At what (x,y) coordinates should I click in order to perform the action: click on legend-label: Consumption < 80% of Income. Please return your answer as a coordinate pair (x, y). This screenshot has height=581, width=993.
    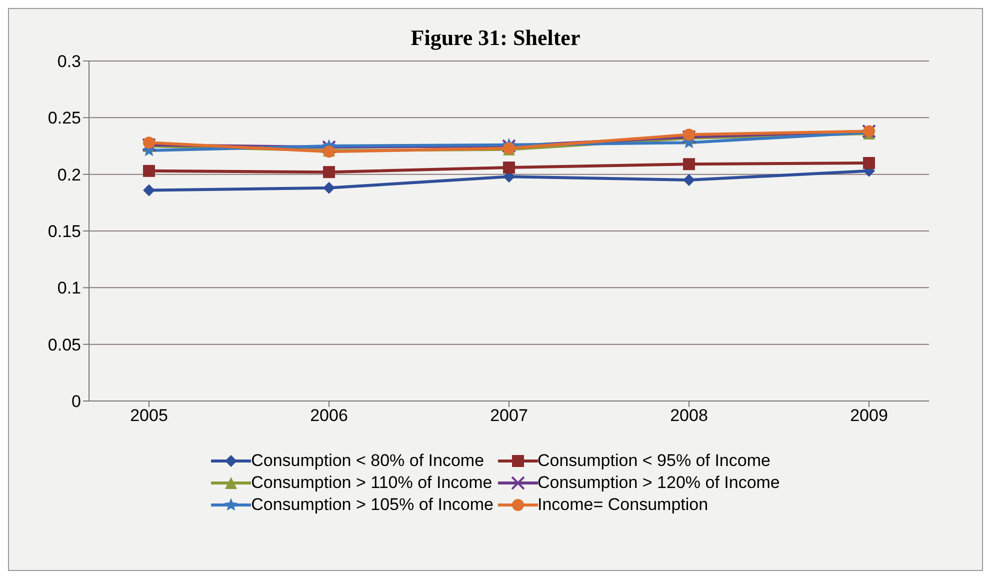
    Looking at the image, I should click on (367, 461).